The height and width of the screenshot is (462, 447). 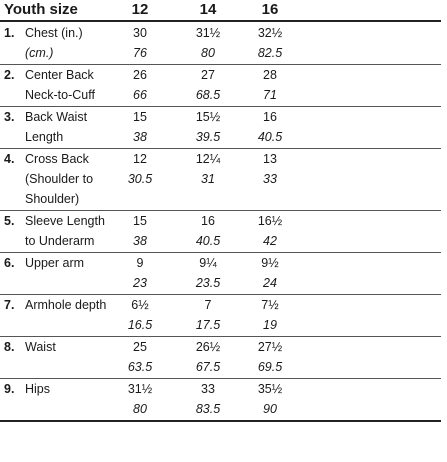 What do you see at coordinates (270, 159) in the screenshot?
I see `value-in: 13` at bounding box center [270, 159].